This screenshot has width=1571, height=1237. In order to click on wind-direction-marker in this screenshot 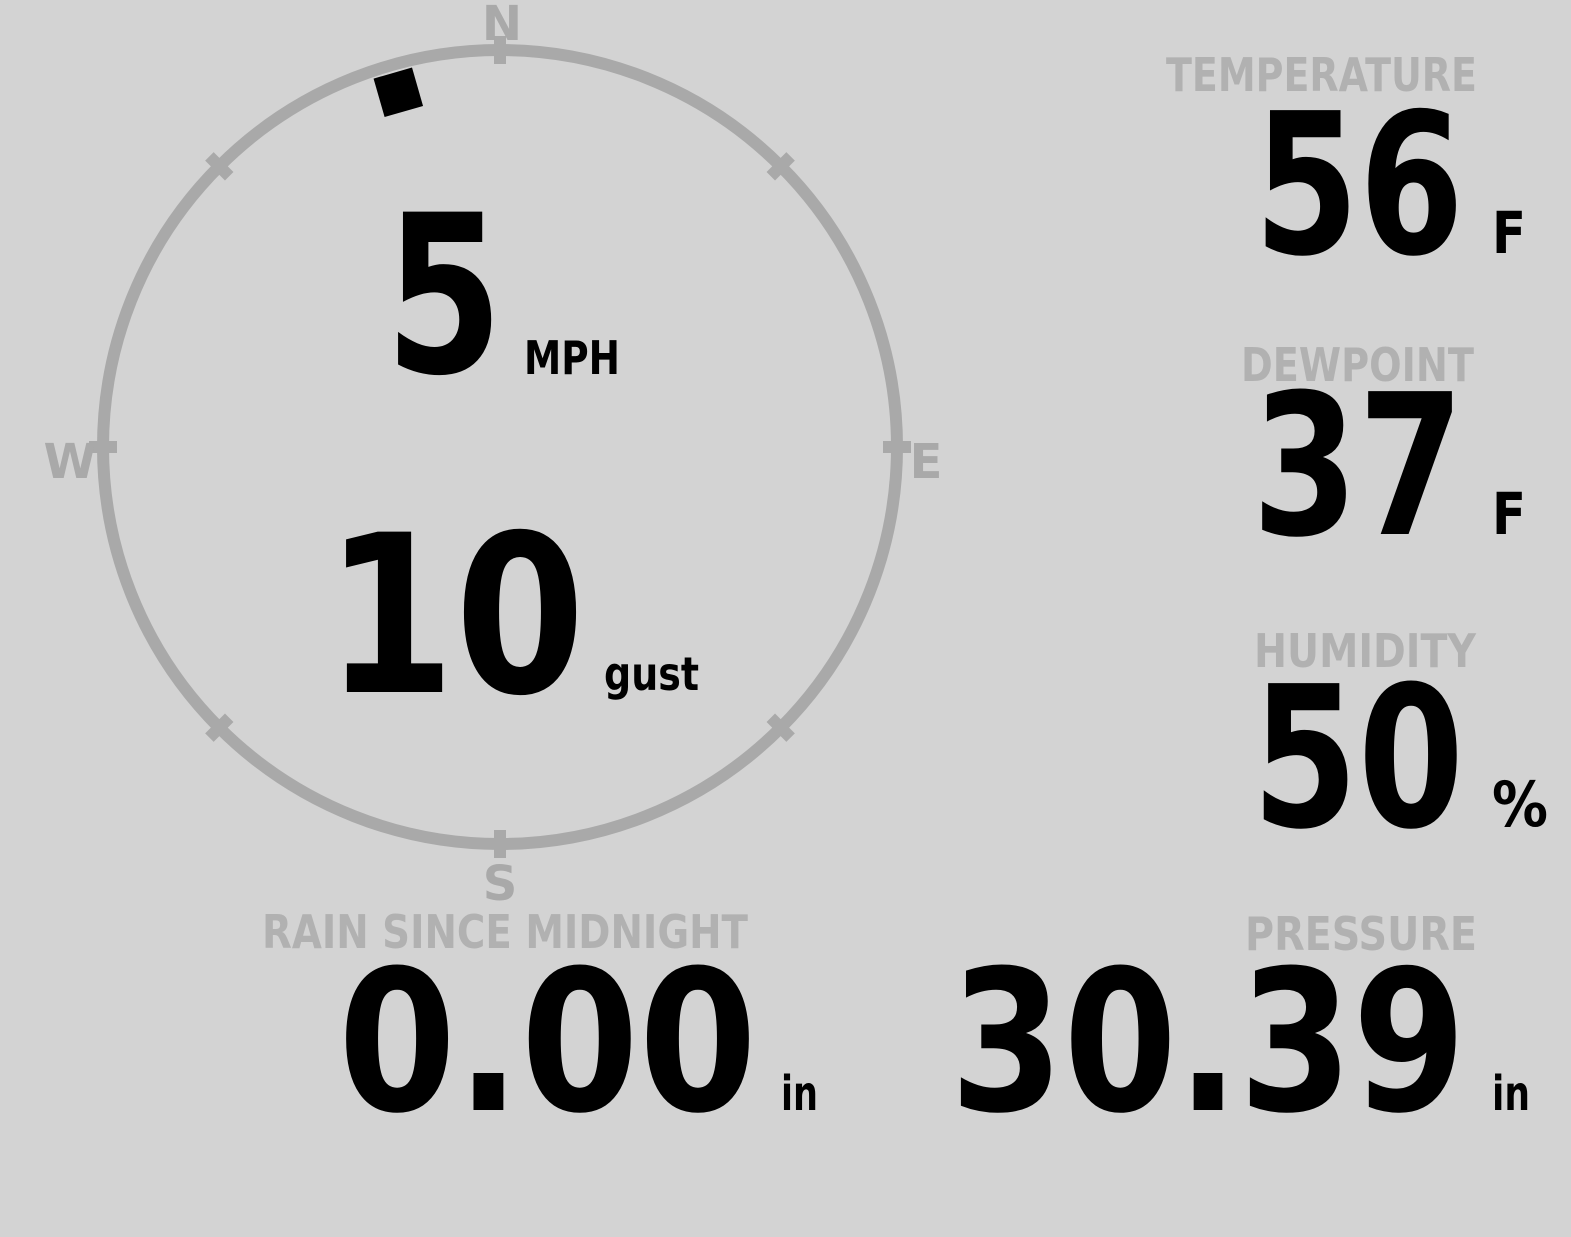, I will do `click(398, 92)`.